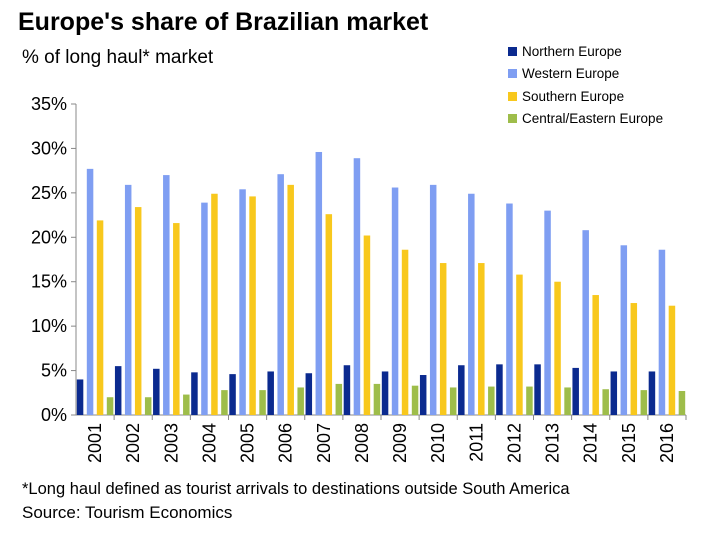  I want to click on y-tick-label: 10%, so click(49, 326).